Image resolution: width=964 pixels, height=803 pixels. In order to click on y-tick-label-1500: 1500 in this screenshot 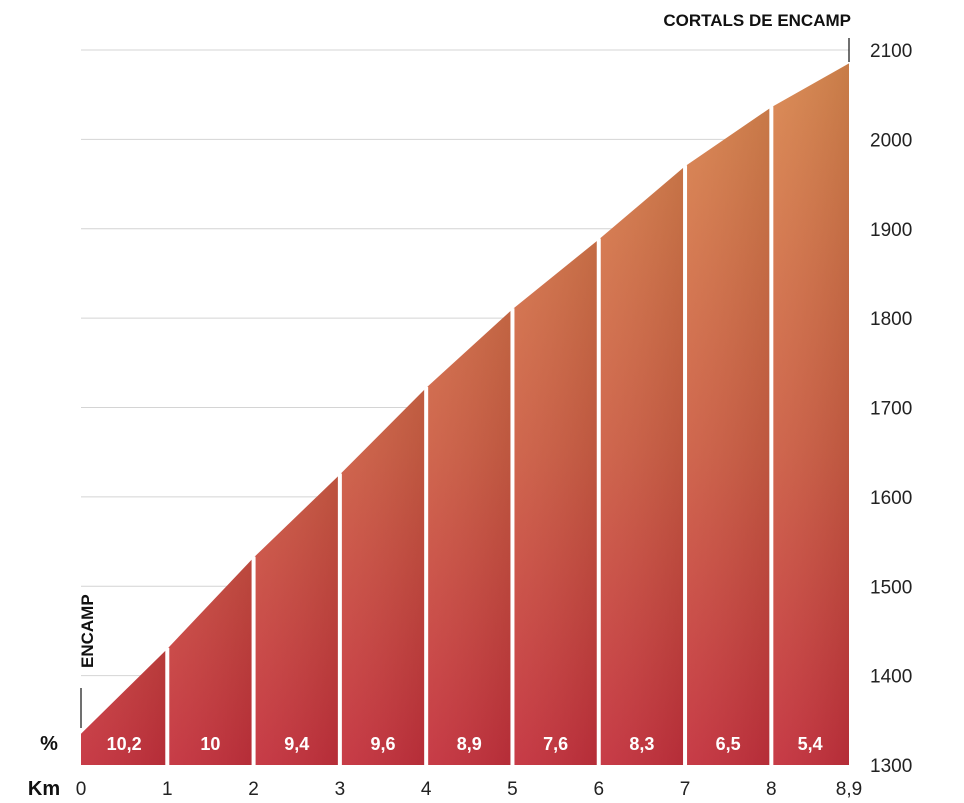, I will do `click(891, 587)`.